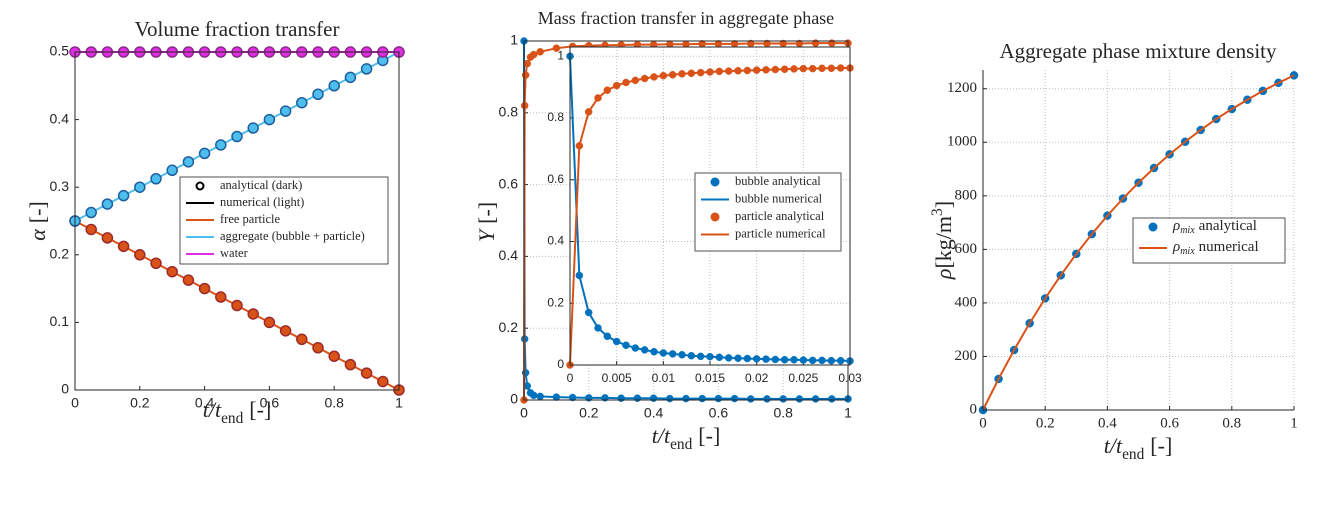  What do you see at coordinates (509, 255) in the screenshot?
I see `y-tick-label: 0.4` at bounding box center [509, 255].